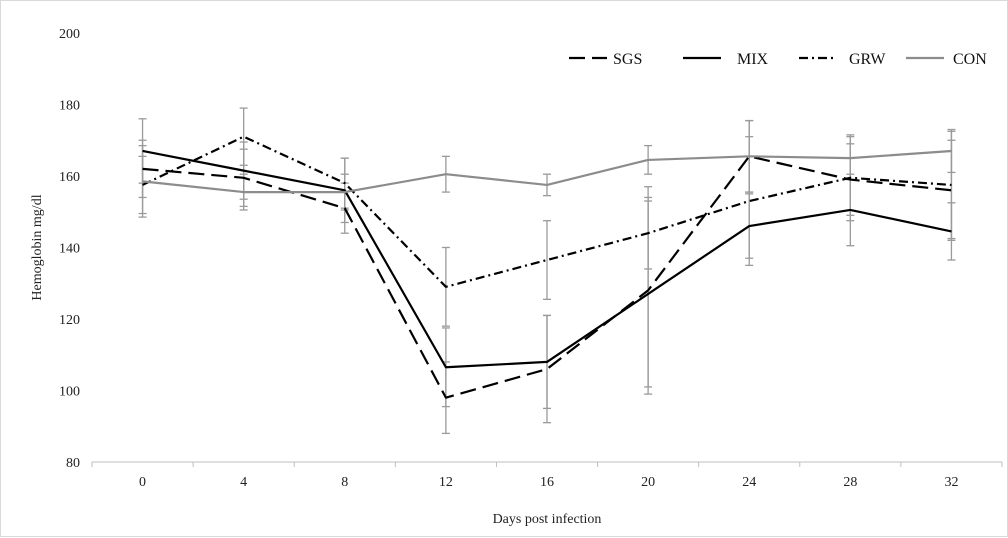  Describe the element at coordinates (243, 482) in the screenshot. I see `x-tick-label: 4` at that location.